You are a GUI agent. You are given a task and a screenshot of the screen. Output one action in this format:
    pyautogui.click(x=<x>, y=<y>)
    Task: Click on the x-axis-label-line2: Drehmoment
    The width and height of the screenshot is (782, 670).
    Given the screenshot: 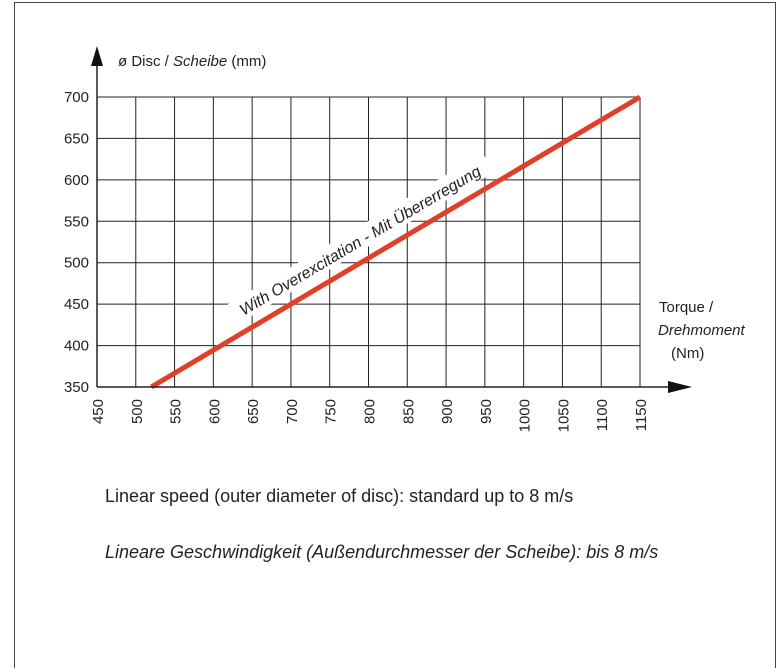 What is the action you would take?
    pyautogui.click(x=702, y=330)
    